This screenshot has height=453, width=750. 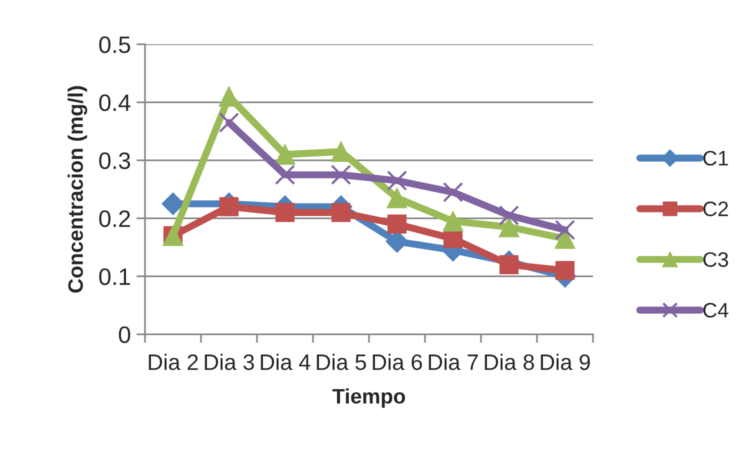 What do you see at coordinates (114, 277) in the screenshot?
I see `y-tick-label: 0.1` at bounding box center [114, 277].